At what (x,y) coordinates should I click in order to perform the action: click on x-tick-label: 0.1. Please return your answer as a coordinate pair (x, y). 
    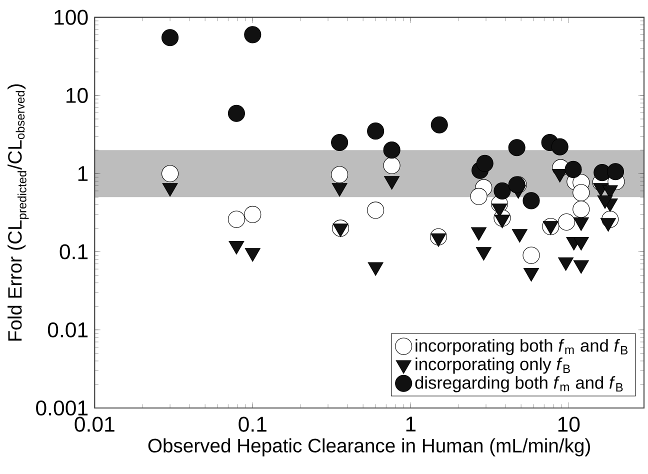
    Looking at the image, I should click on (252, 424).